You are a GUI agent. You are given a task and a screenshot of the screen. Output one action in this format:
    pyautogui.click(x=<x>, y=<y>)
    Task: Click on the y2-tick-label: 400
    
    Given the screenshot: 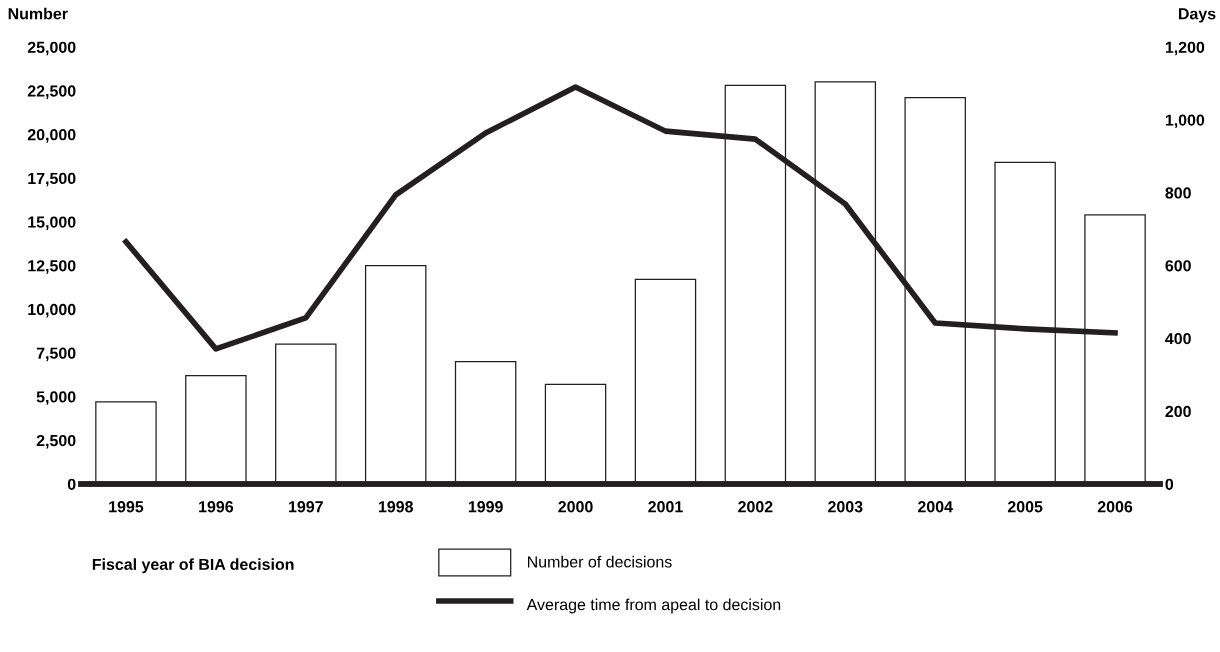 What is the action you would take?
    pyautogui.click(x=1178, y=338)
    